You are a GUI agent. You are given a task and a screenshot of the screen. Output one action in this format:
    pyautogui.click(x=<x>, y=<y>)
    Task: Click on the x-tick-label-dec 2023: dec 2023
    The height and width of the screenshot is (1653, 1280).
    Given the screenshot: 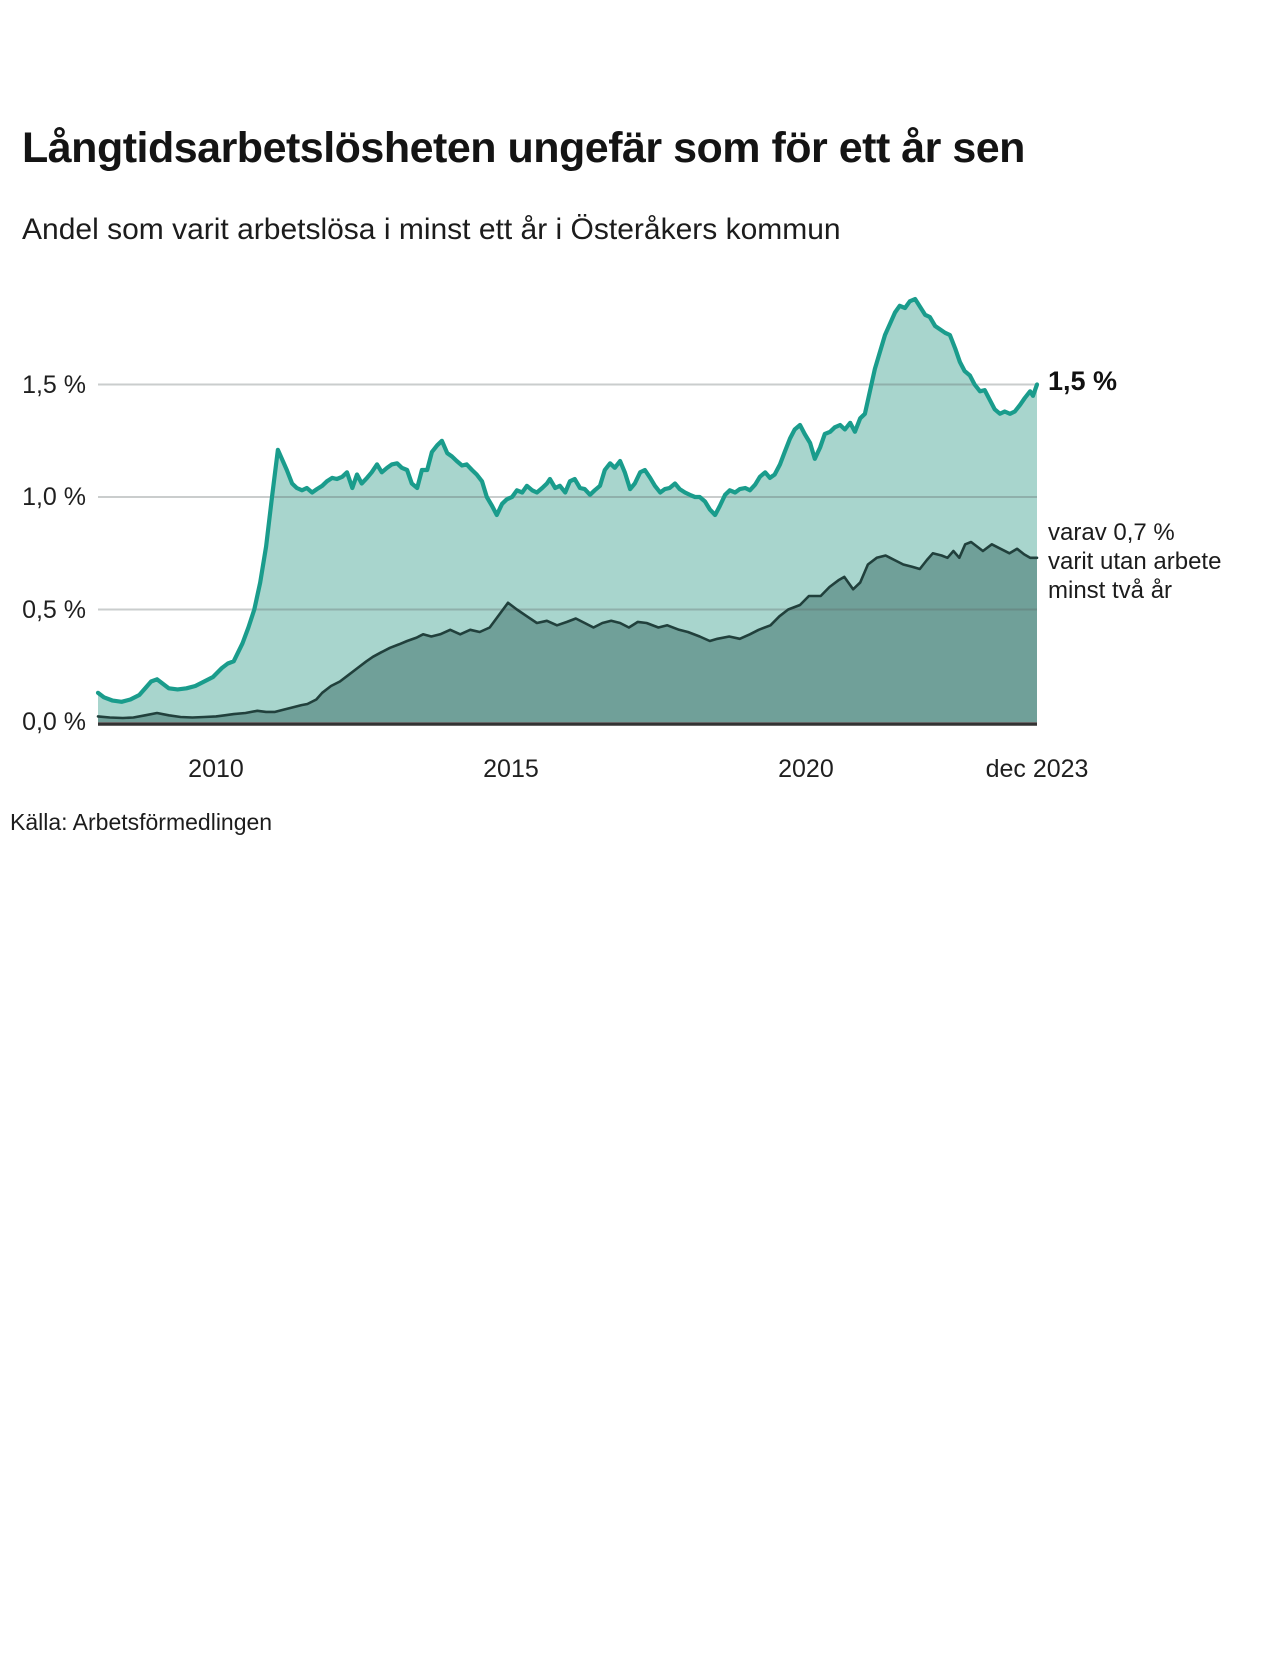 What is the action you would take?
    pyautogui.click(x=1037, y=769)
    